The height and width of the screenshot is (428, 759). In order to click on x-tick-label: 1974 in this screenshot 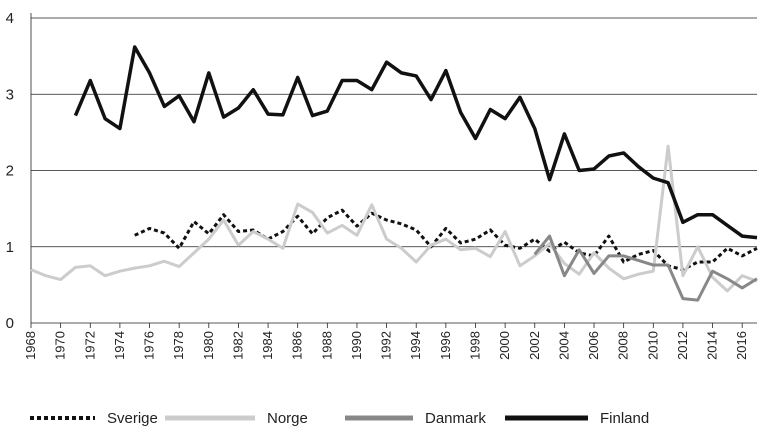, I will do `click(119, 345)`.